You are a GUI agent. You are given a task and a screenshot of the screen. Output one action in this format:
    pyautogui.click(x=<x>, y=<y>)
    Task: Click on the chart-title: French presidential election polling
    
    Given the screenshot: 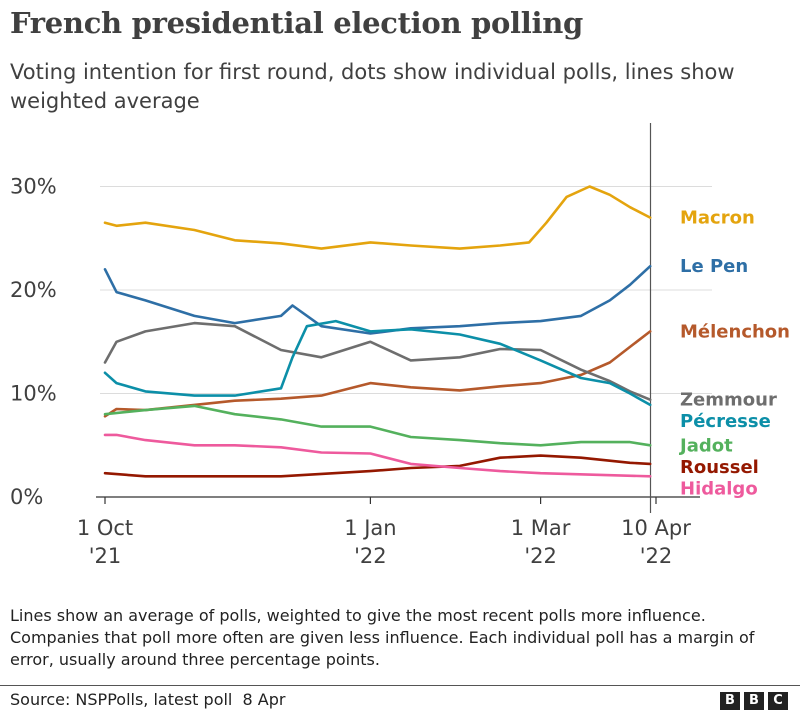 What is the action you would take?
    pyautogui.click(x=296, y=23)
    